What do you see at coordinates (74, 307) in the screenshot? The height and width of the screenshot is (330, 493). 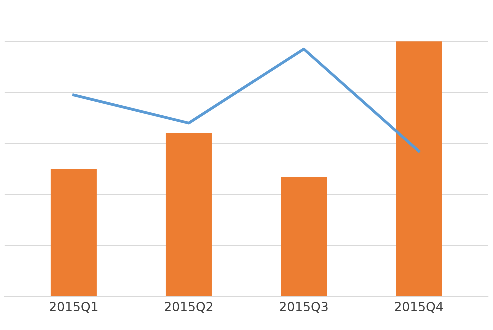 I see `x-tick-label: 2015Q1` at bounding box center [74, 307].